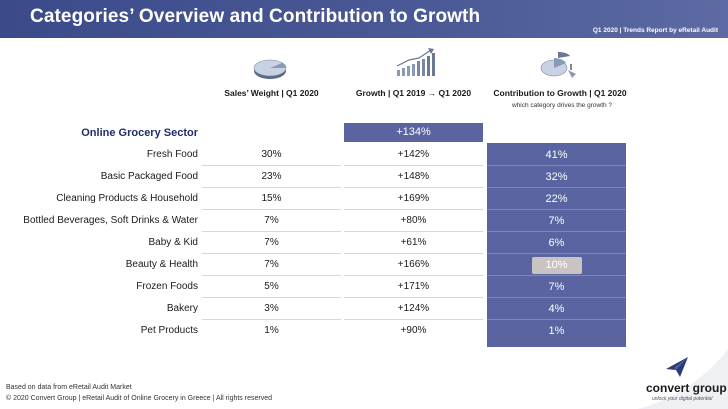 The image size is (728, 409). Describe the element at coordinates (677, 367) in the screenshot. I see `paper-plane-icon` at that location.